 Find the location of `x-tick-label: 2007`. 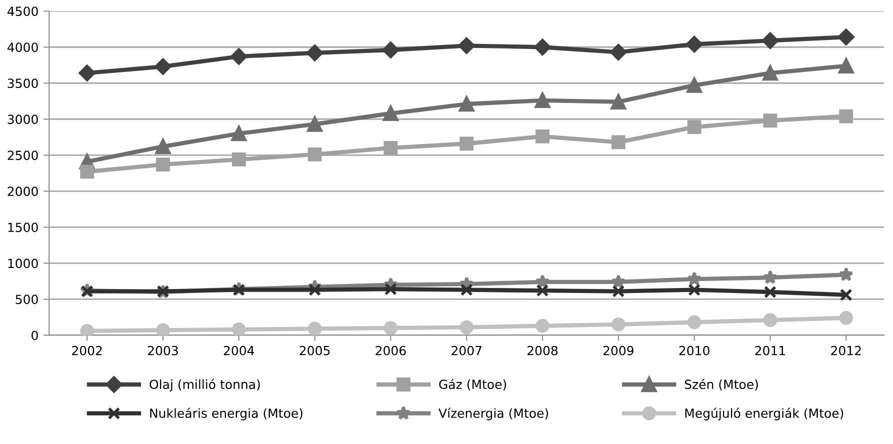

x-tick-label: 2007 is located at coordinates (467, 351).